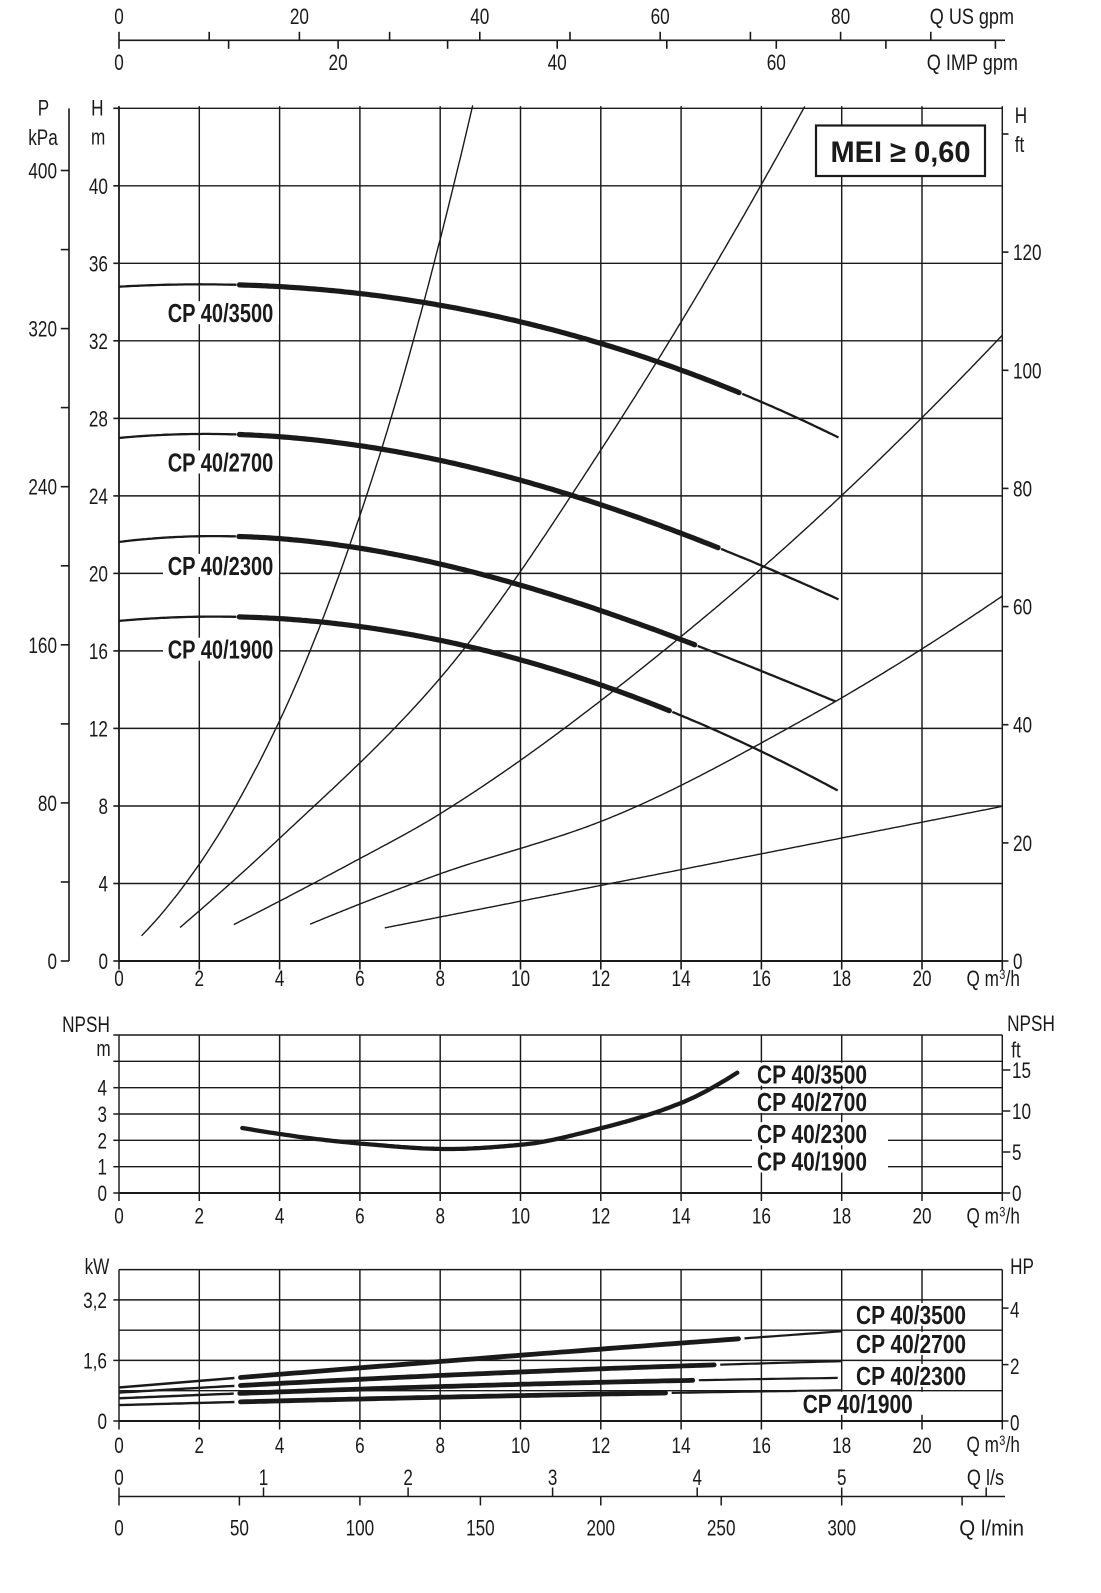 This screenshot has height=1593, width=1101. I want to click on svg-text: HP, so click(1022, 1266).